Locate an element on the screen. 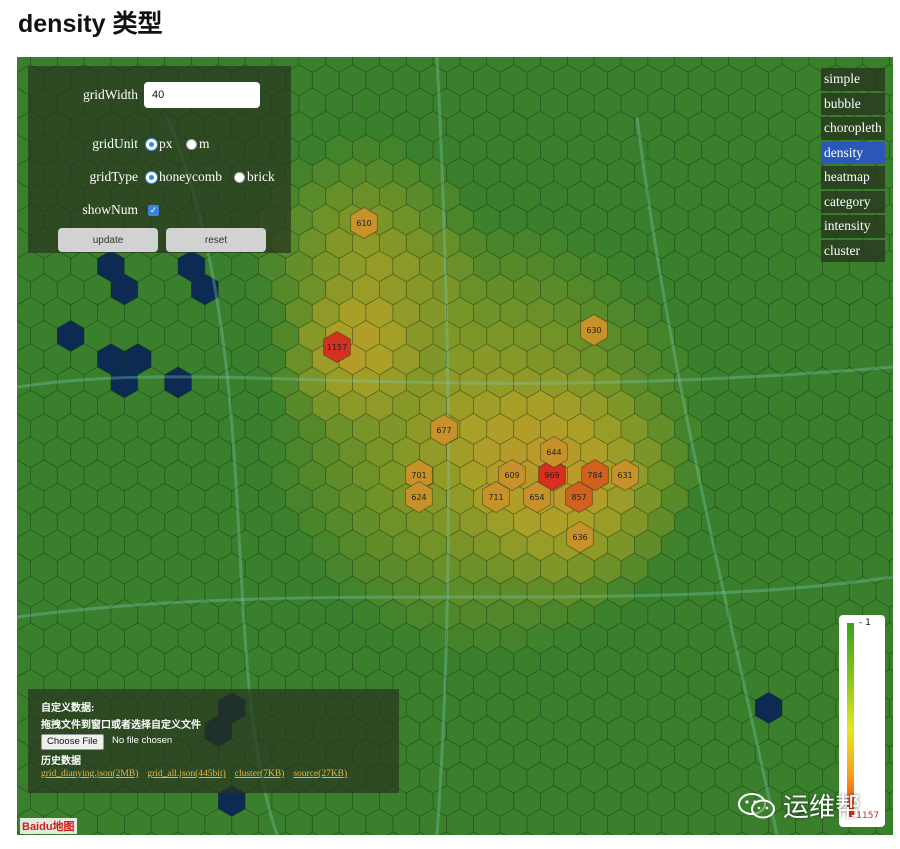  color-legend: - 1 -1157 is located at coordinates (862, 721).